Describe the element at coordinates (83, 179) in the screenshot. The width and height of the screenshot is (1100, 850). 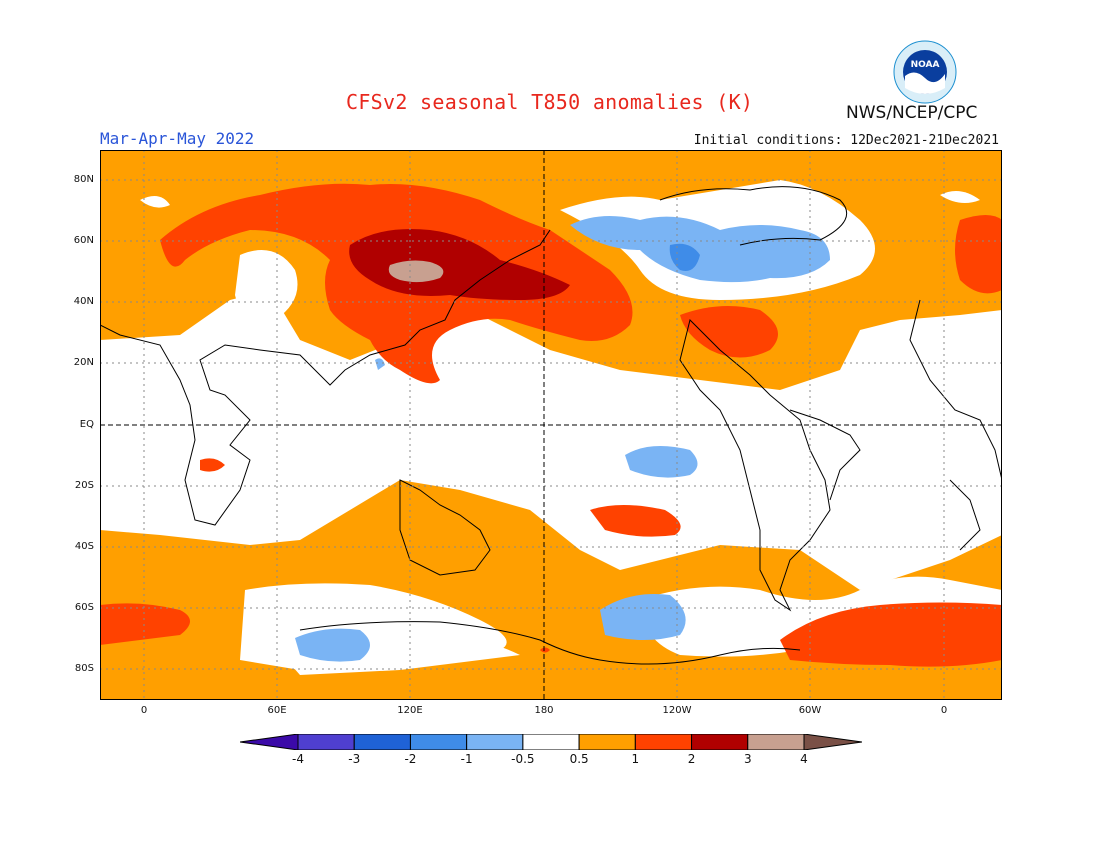
I see `lat-label-80n: 80N` at that location.